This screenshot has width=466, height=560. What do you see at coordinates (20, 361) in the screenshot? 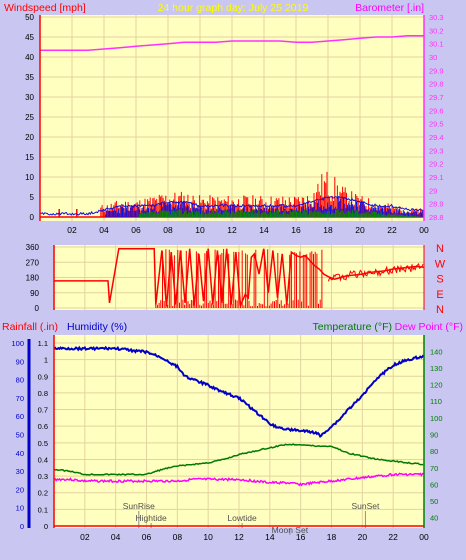
I see `hum-ytick-90: 90` at bounding box center [20, 361].